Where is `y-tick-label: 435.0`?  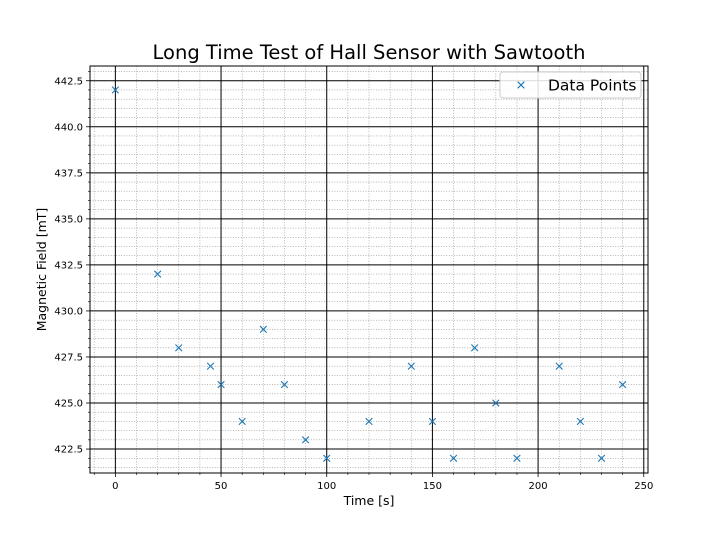 y-tick-label: 435.0 is located at coordinates (68, 219).